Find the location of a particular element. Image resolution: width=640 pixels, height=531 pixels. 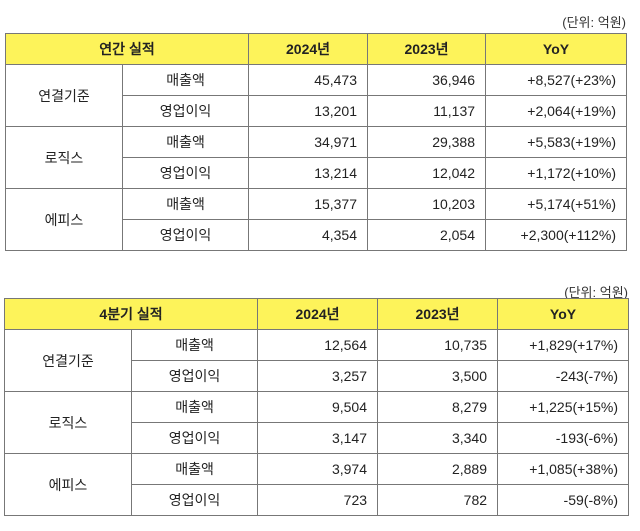

header-period: 연간 실적 is located at coordinates (127, 49).